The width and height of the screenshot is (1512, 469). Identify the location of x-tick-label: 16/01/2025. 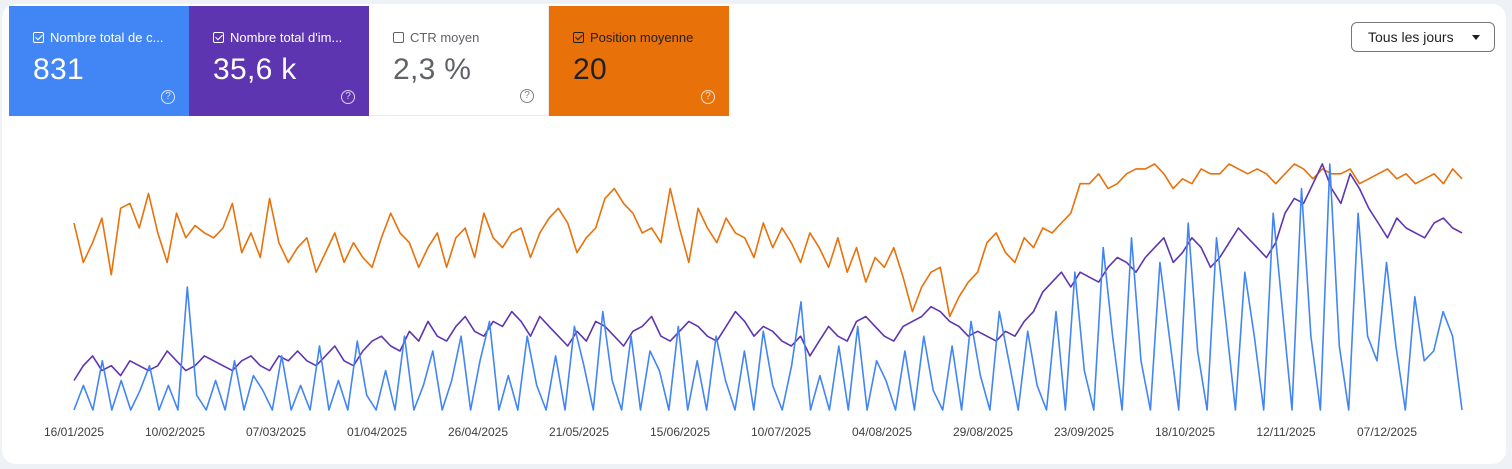
(74, 432).